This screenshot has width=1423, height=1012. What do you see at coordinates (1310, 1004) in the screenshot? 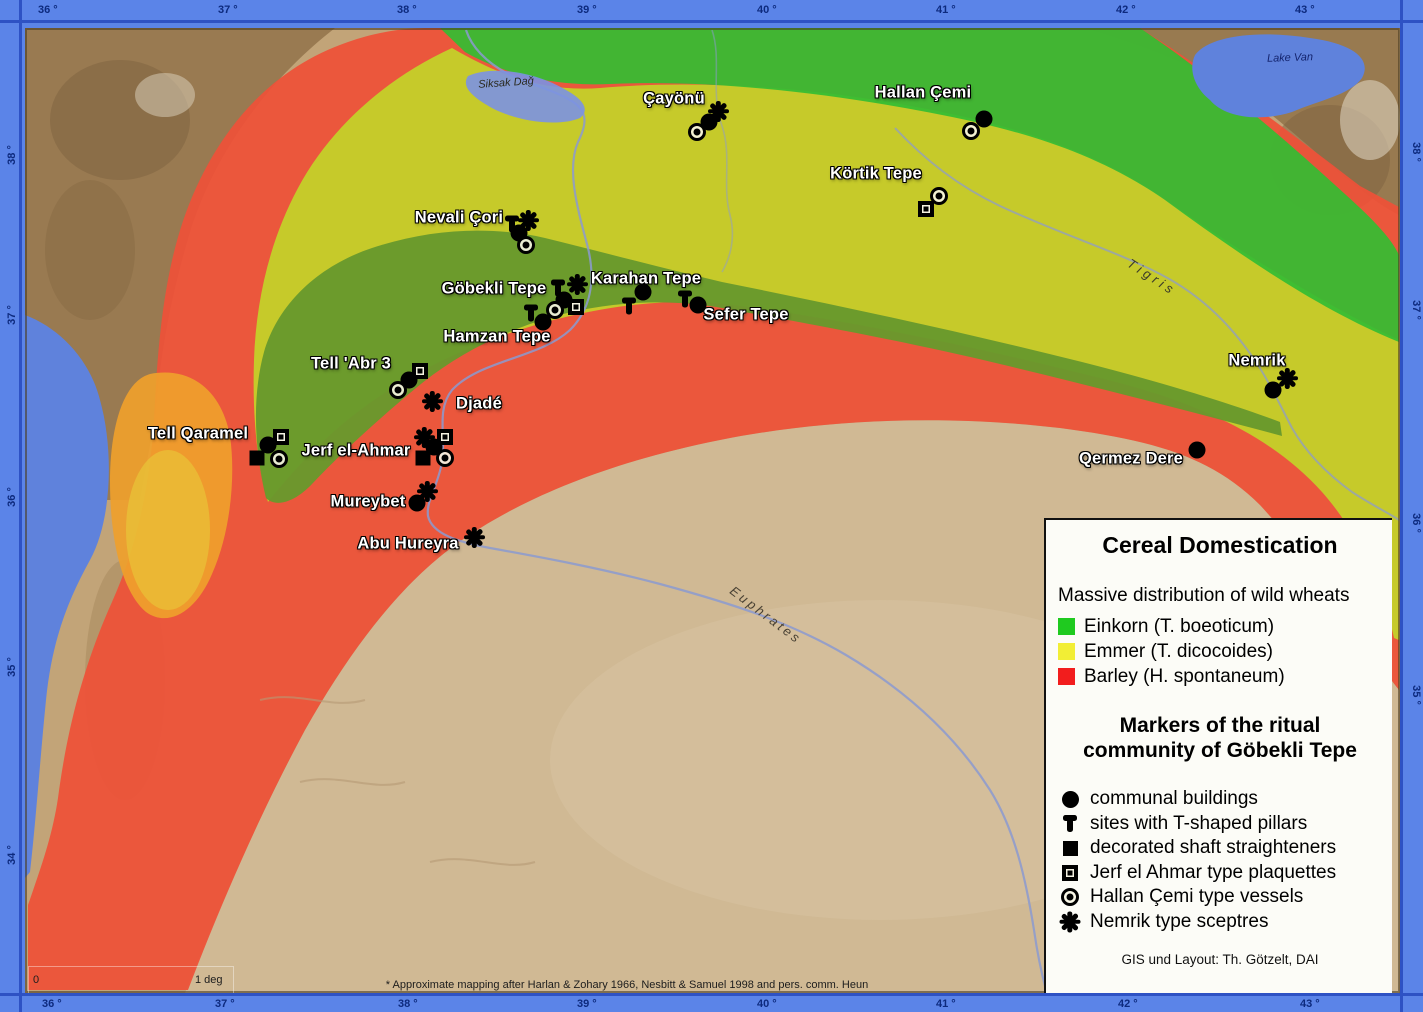
I see `coordinate-label-bottom: 43 °` at bounding box center [1310, 1004].